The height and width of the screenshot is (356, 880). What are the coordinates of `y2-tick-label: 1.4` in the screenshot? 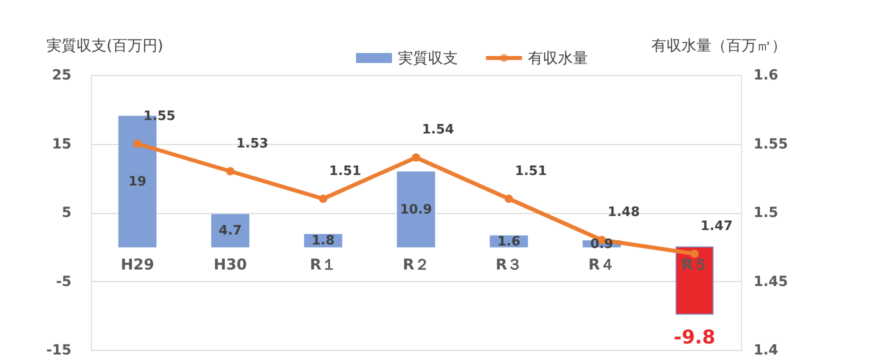 It's located at (766, 349).